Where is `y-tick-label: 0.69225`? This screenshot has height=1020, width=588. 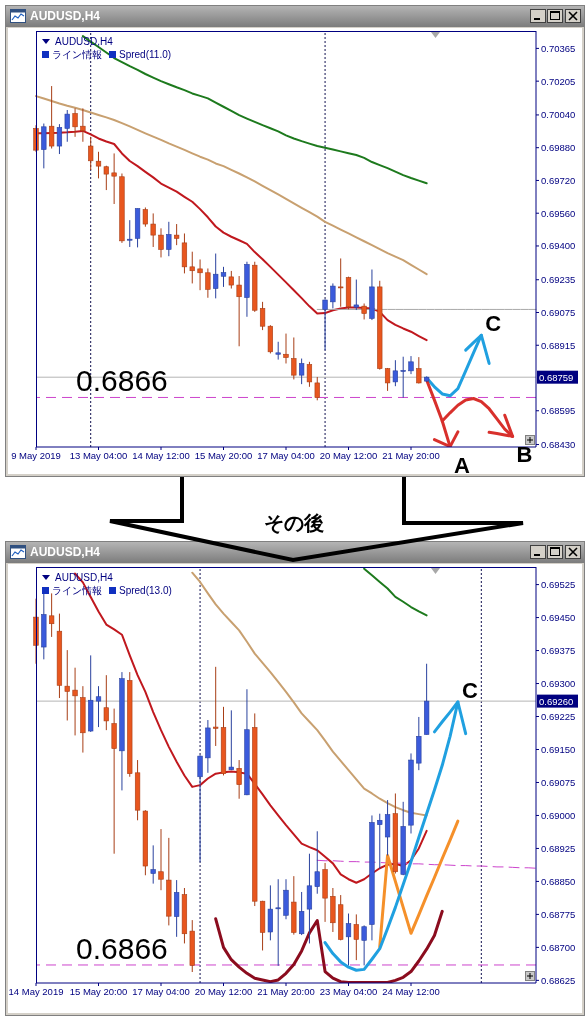 y-tick-label: 0.69225 is located at coordinates (558, 716).